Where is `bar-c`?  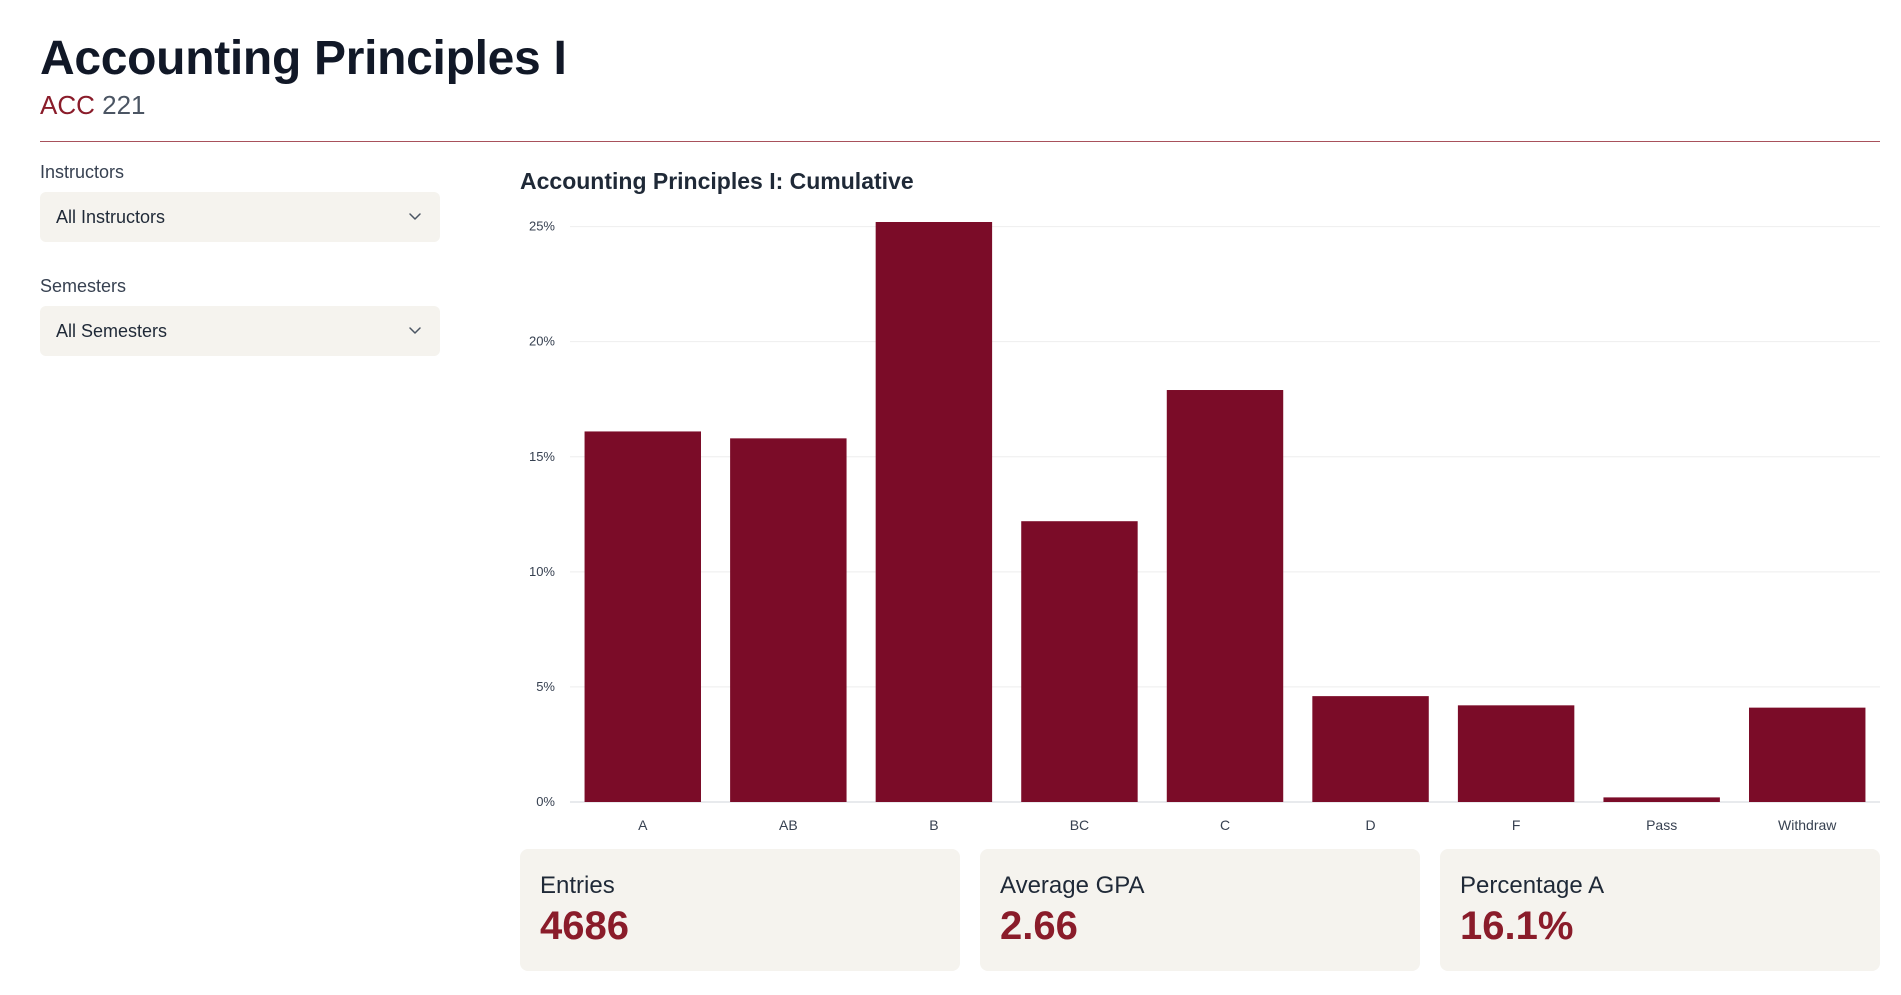 bar-c is located at coordinates (1225, 596).